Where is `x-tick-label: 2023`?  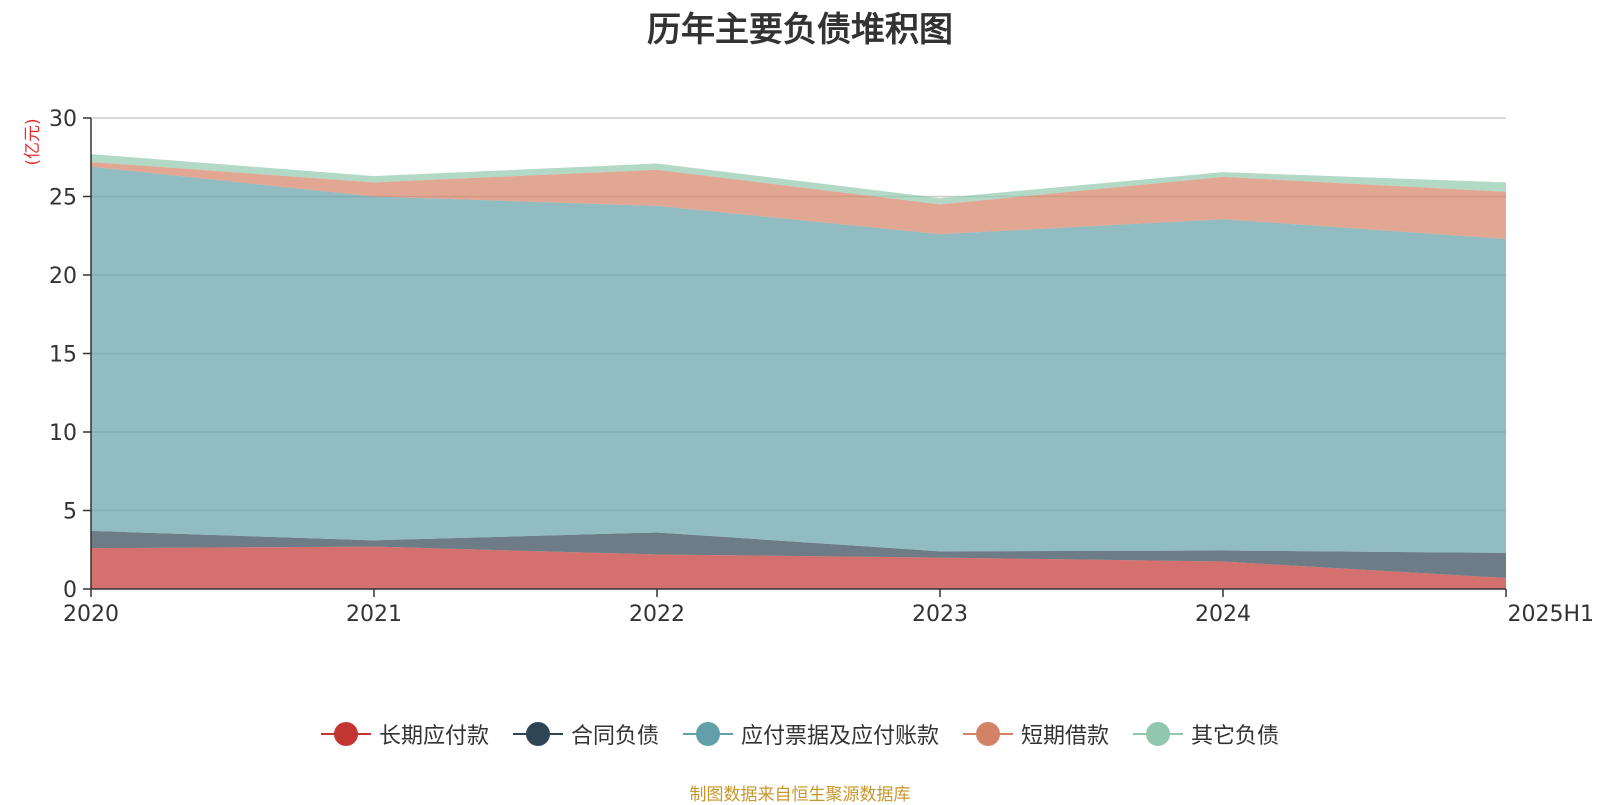
x-tick-label: 2023 is located at coordinates (940, 614).